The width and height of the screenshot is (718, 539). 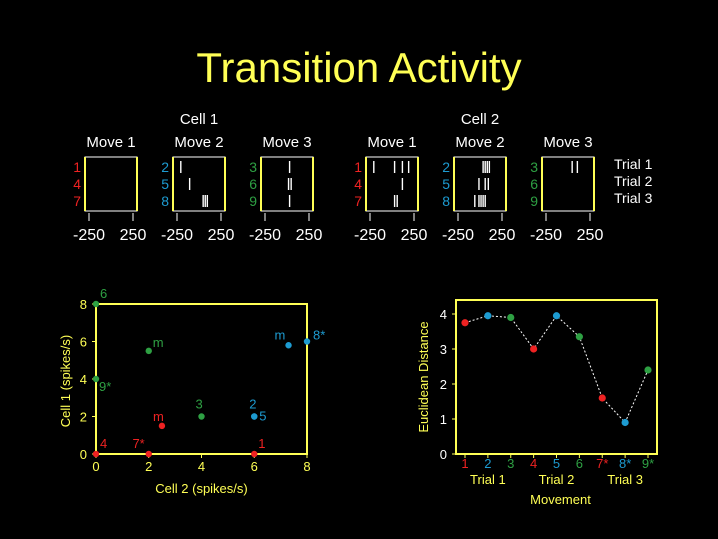 I want to click on point-label: 6, so click(x=103, y=293).